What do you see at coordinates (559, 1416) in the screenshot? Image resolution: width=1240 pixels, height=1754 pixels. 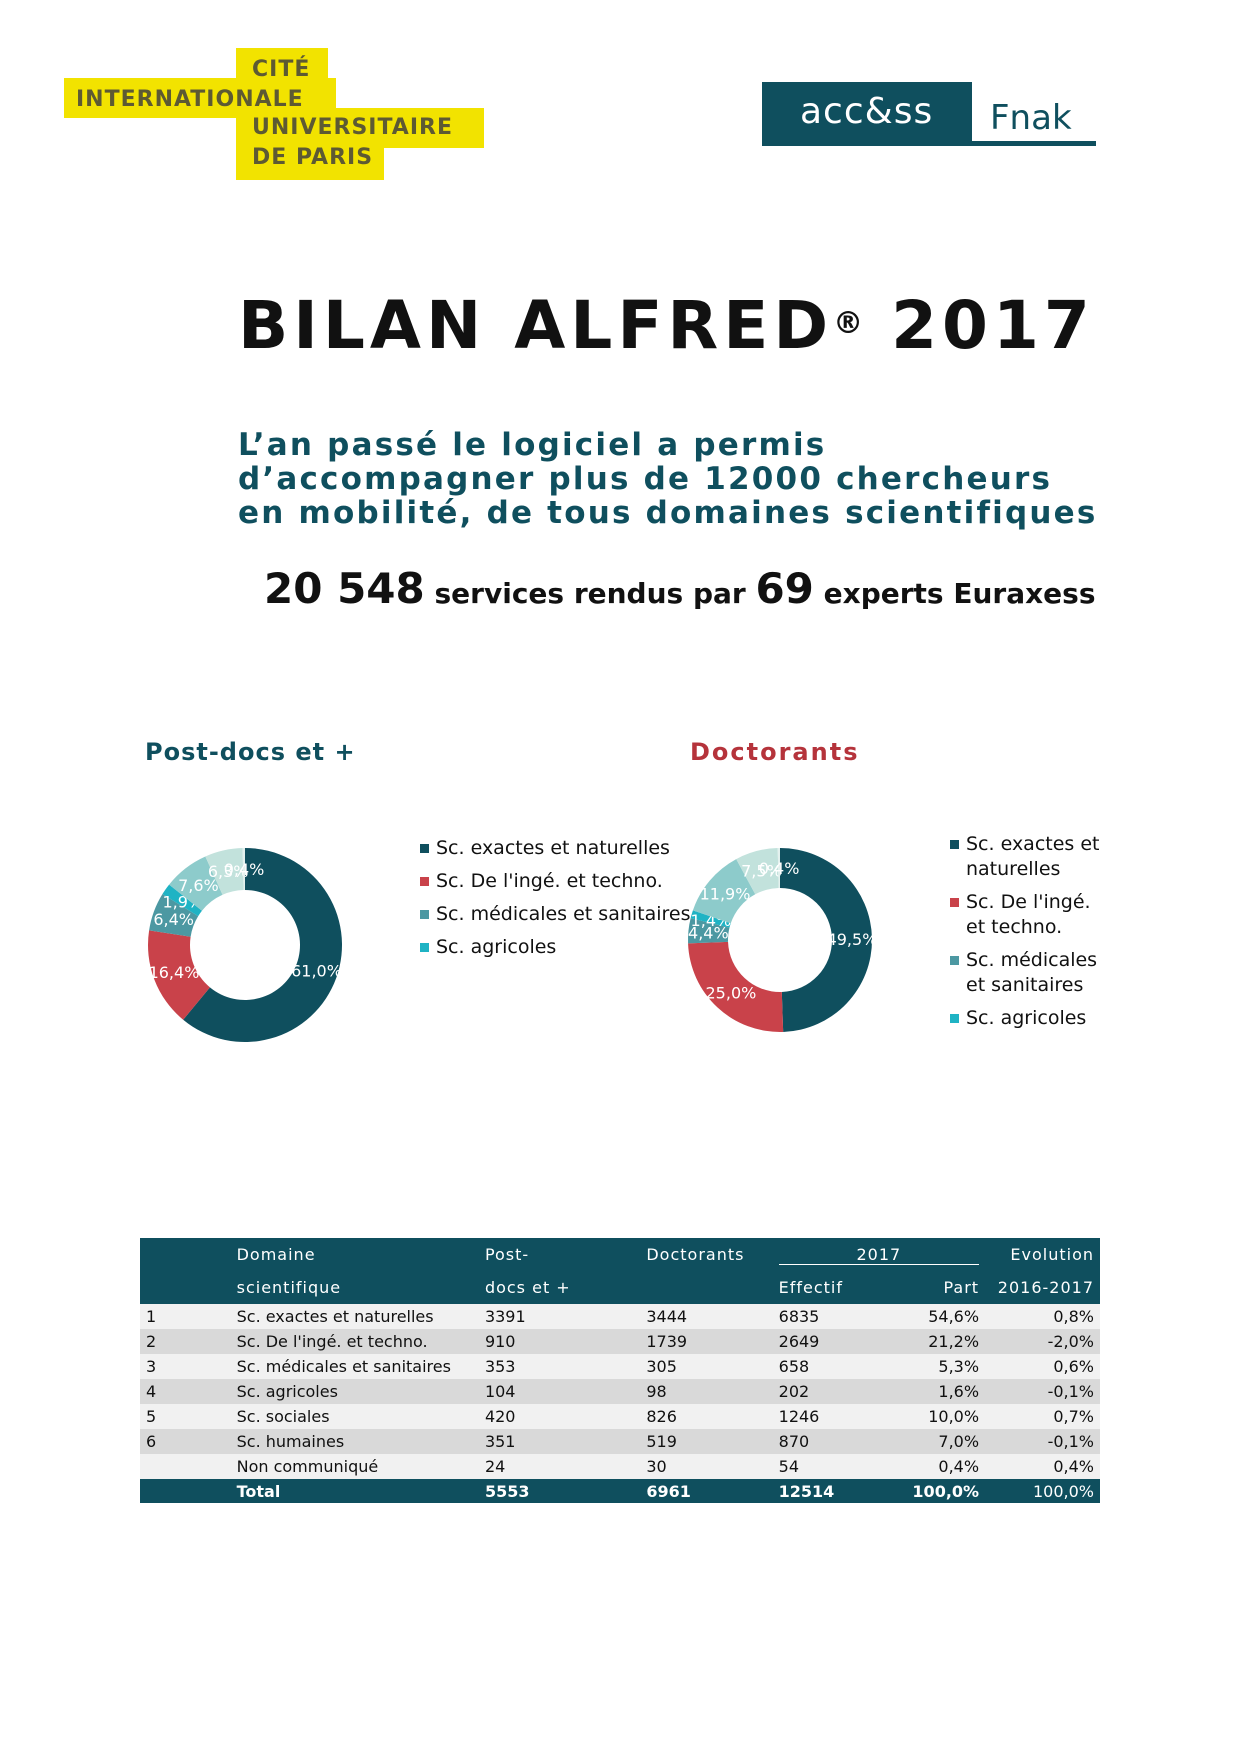 I see `row-post: 420` at bounding box center [559, 1416].